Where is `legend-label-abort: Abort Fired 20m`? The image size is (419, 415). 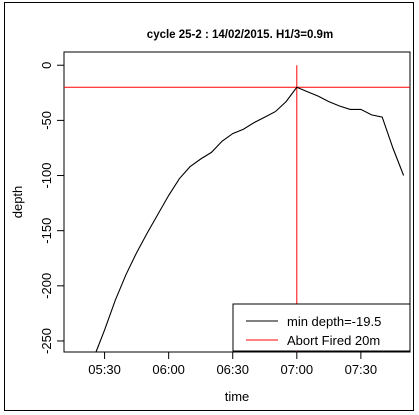 legend-label-abort: Abort Fired 20m is located at coordinates (333, 340).